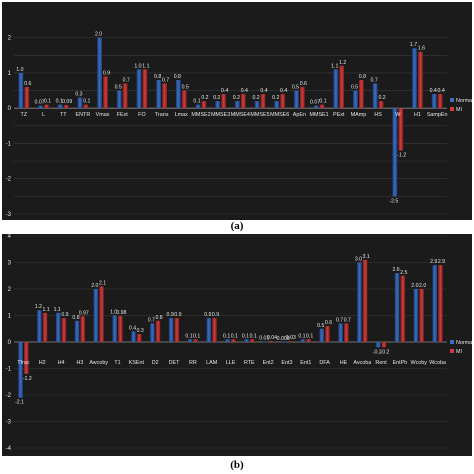 This screenshot has width=474, height=474. What do you see at coordinates (102, 283) in the screenshot?
I see `data-label-mi: 2.1` at bounding box center [102, 283].